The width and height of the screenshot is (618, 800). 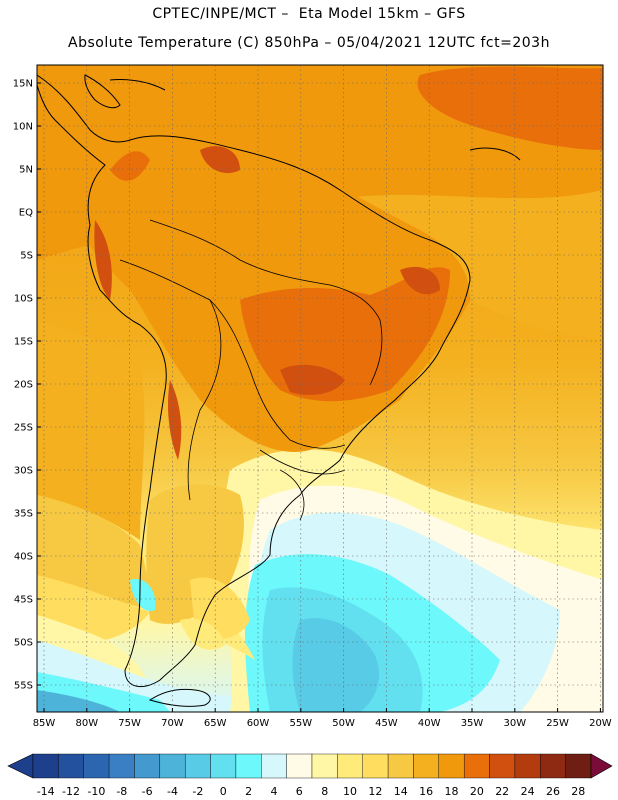 I want to click on colorbar-tick-label: 10, so click(x=350, y=791).